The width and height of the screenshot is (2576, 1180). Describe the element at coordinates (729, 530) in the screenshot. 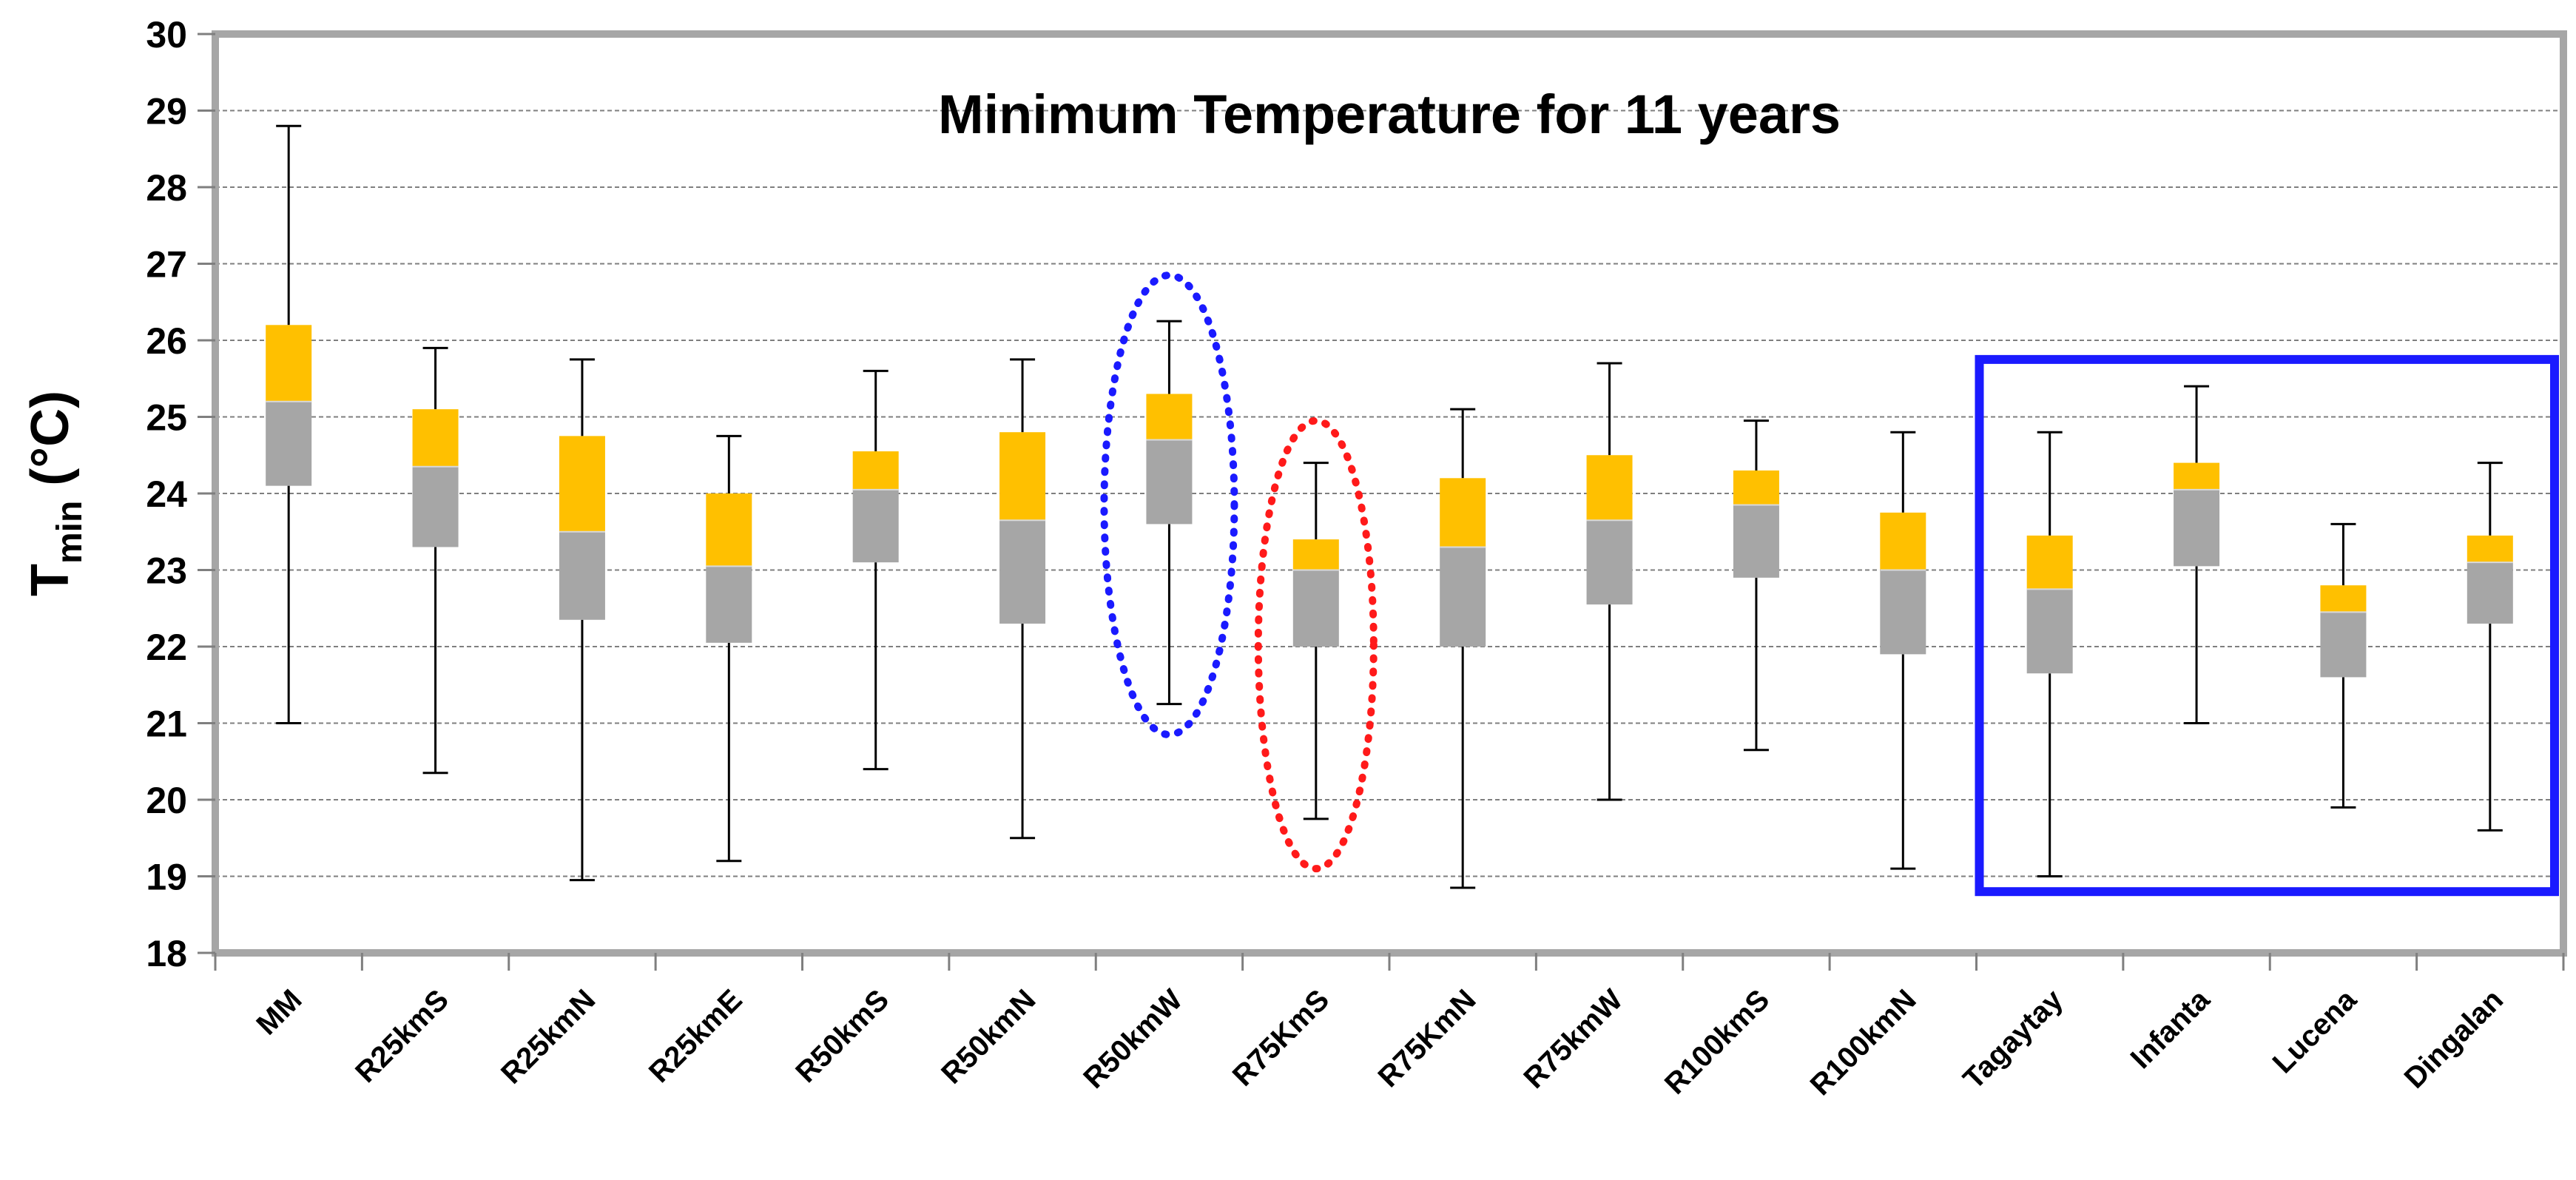

I see `box-upper-r25kme` at that location.